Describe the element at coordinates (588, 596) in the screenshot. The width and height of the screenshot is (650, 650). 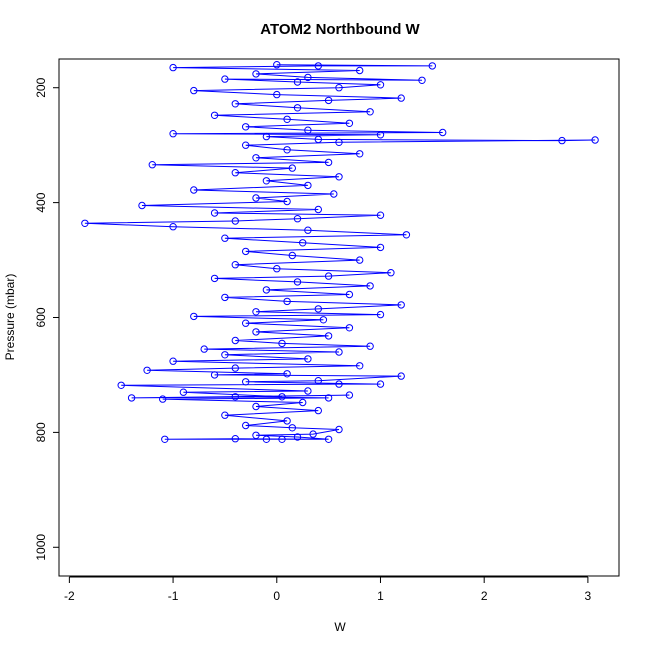
I see `x-tick-label: 3` at that location.